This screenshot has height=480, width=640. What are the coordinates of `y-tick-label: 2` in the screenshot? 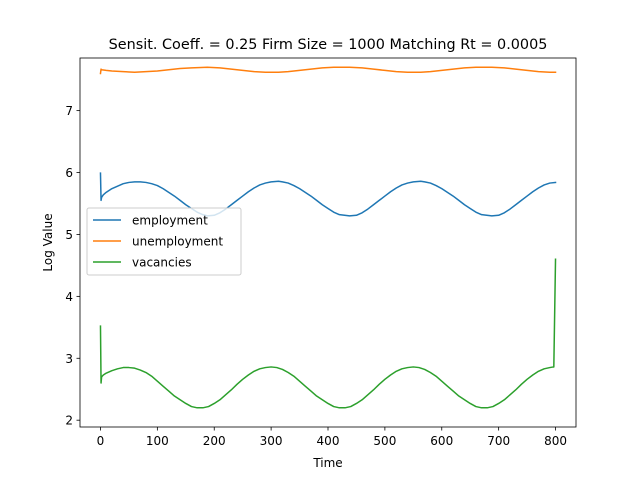 It's located at (69, 421).